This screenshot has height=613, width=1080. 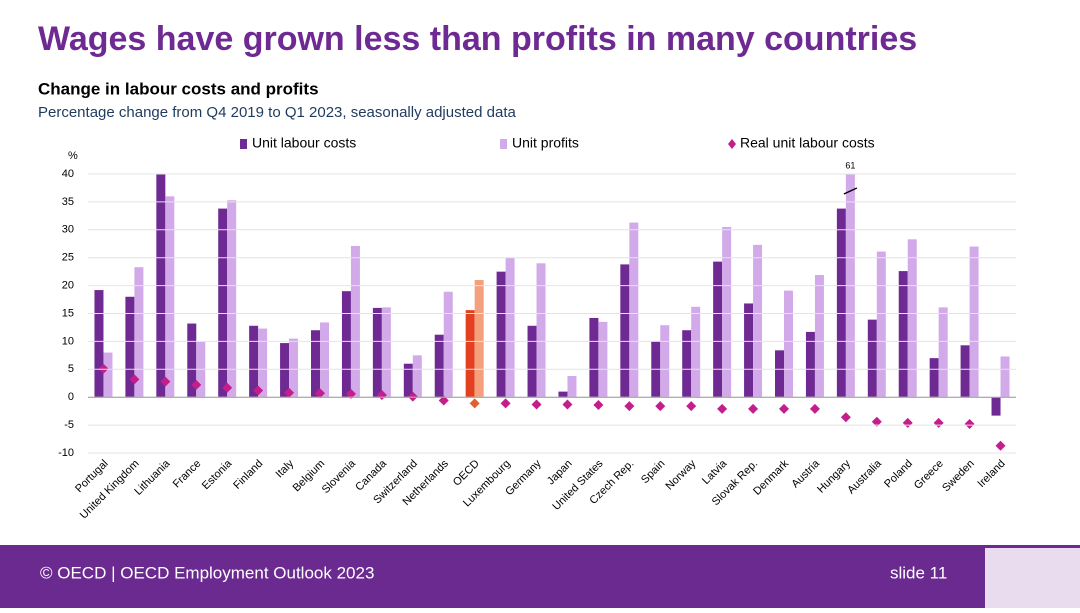 I want to click on y-tick-label: -10, so click(x=66, y=453).